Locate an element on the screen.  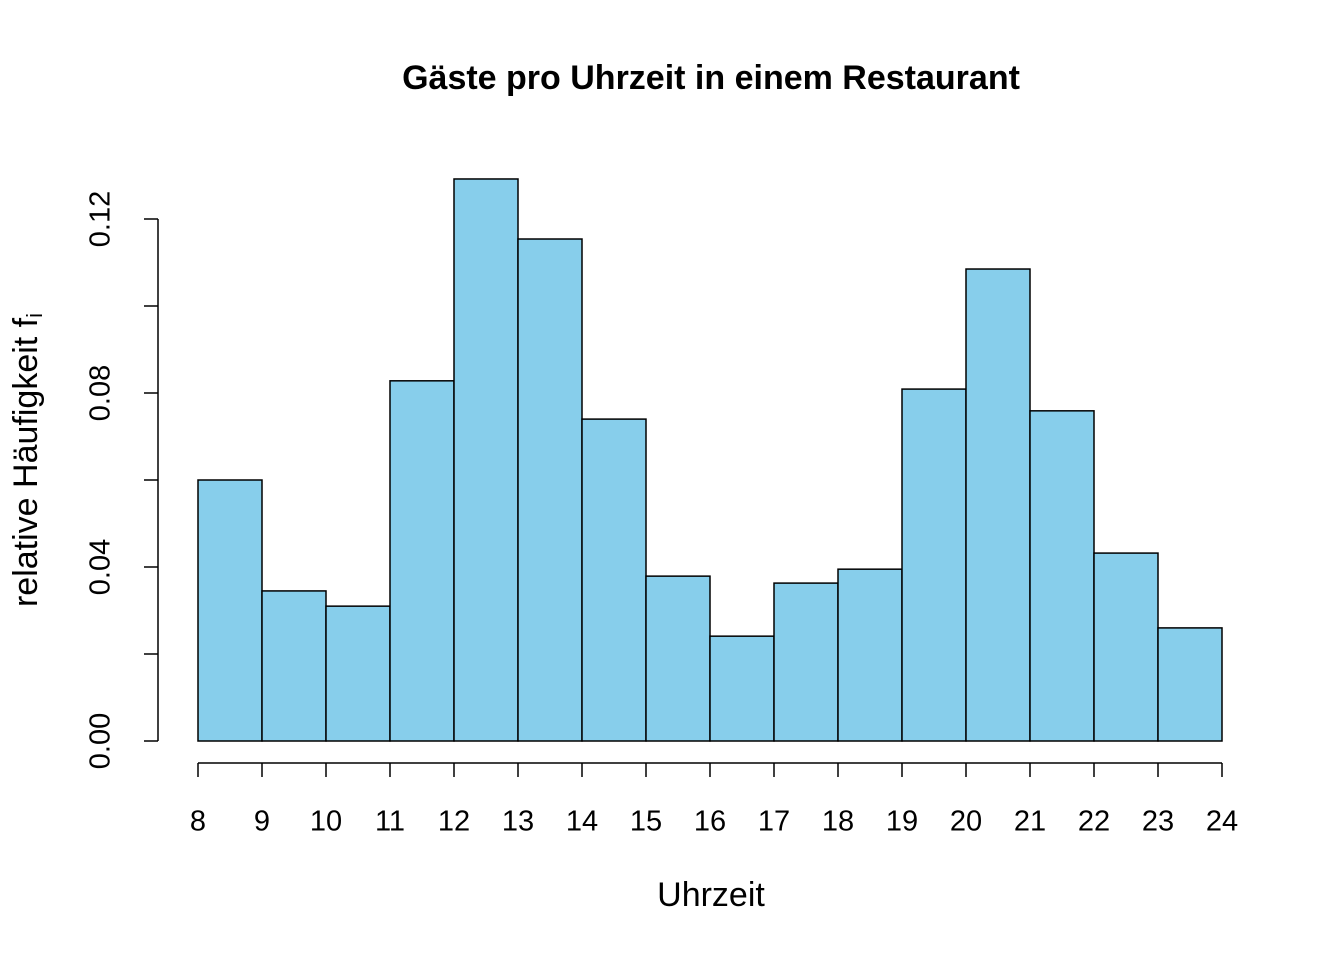
x-tick-label: 11 is located at coordinates (390, 822).